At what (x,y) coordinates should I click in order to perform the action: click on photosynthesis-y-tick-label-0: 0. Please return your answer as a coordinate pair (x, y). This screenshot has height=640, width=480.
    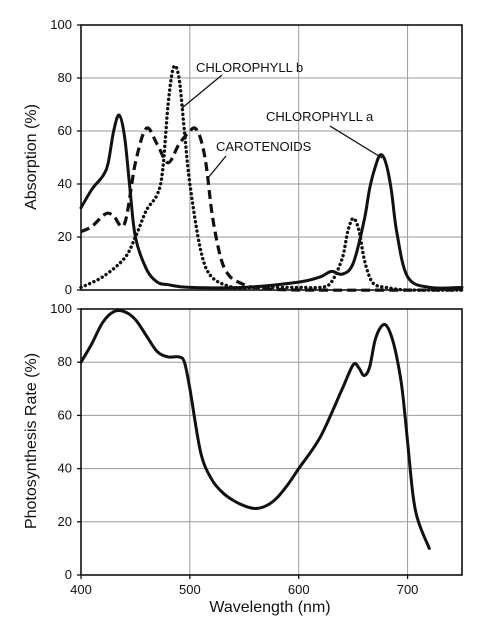
    Looking at the image, I should click on (68, 574).